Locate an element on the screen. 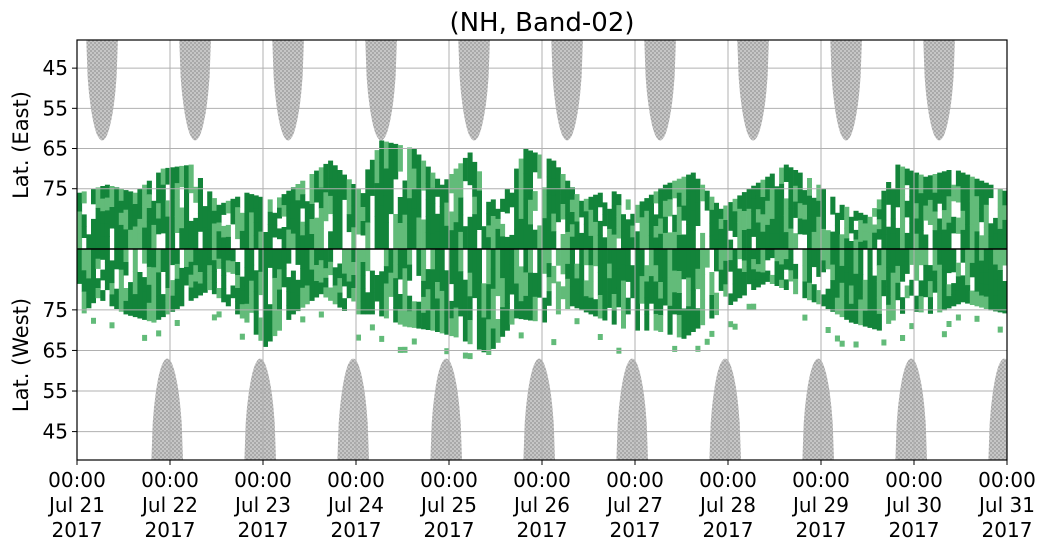 Image resolution: width=1049 pixels, height=556 pixels. x-tick-label: 00:00 is located at coordinates (1007, 480).